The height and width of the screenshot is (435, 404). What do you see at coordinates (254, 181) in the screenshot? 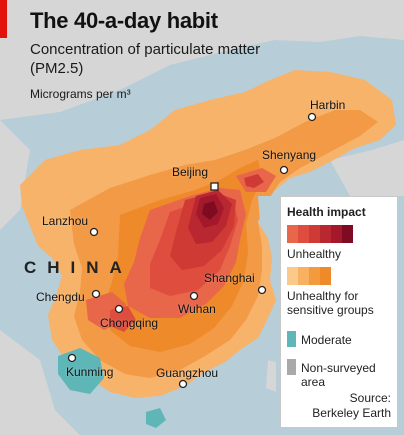
I see `unhealthy-shenyang-core` at bounding box center [254, 181].